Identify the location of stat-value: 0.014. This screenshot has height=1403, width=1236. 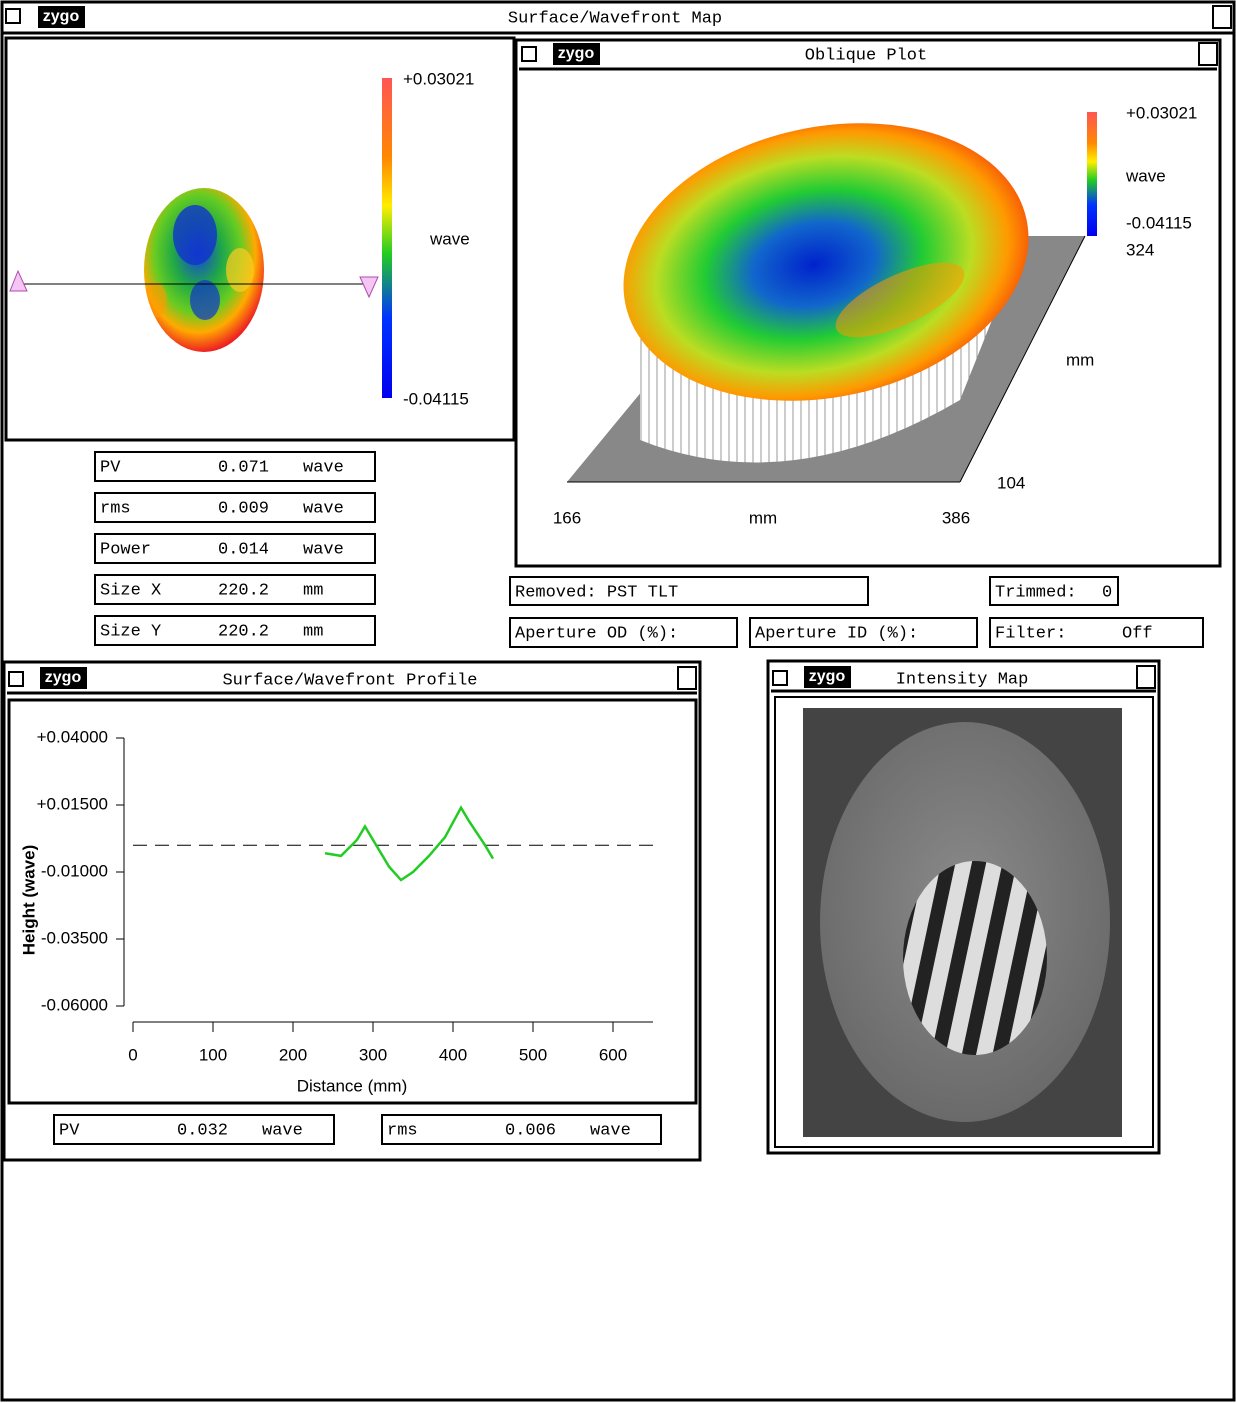
(243, 549).